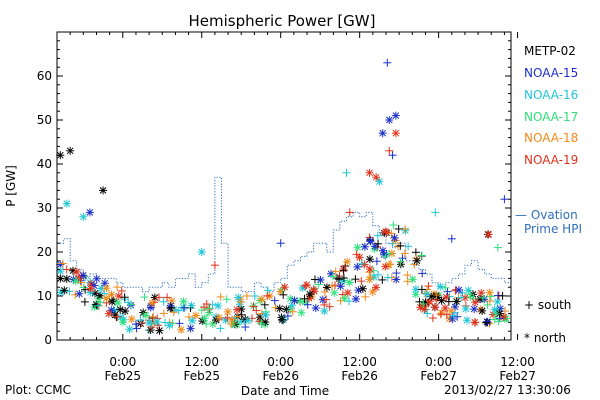 The width and height of the screenshot is (600, 400). Describe the element at coordinates (44, 296) in the screenshot. I see `y-tick-label: 10` at that location.